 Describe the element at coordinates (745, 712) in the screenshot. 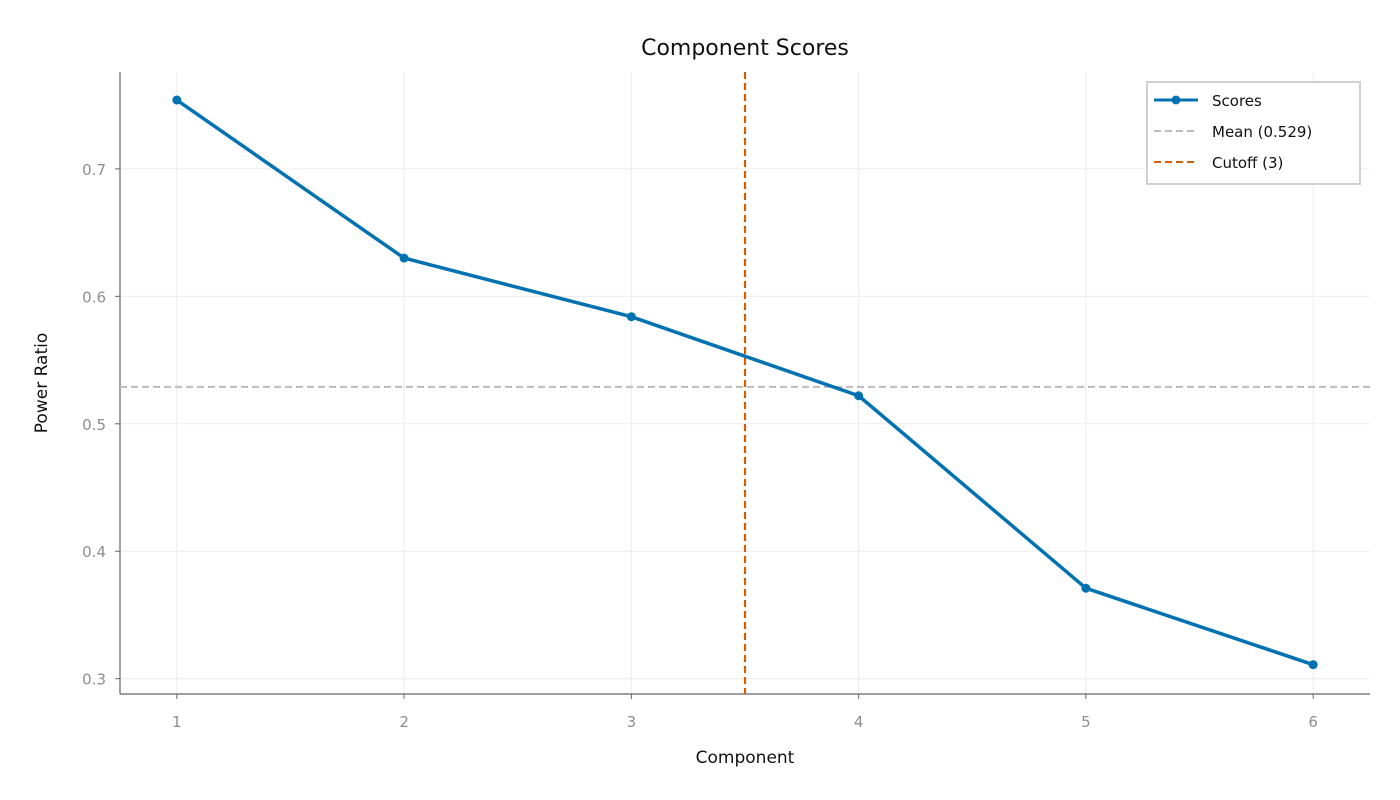

I see `x-axis-ticks: 1 2 3 4 5 6` at that location.